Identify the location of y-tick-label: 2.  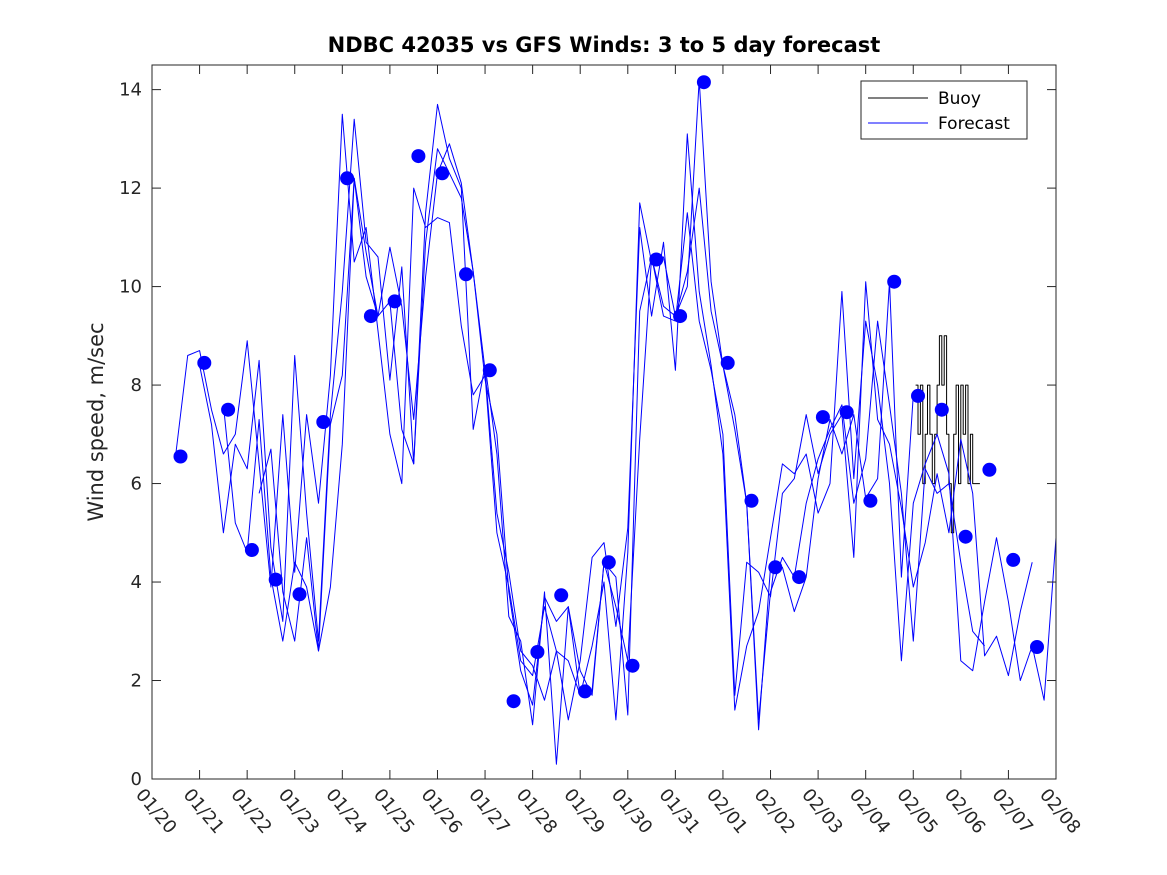
(136, 681).